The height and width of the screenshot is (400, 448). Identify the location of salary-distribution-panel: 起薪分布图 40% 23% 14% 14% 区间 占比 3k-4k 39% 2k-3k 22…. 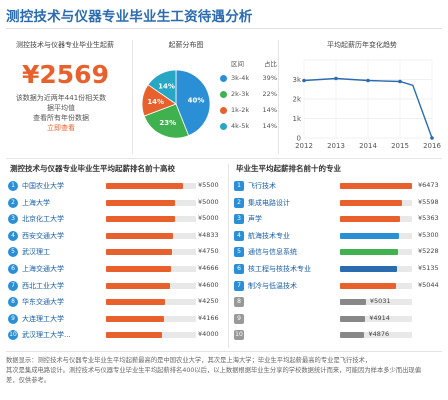
(206, 97).